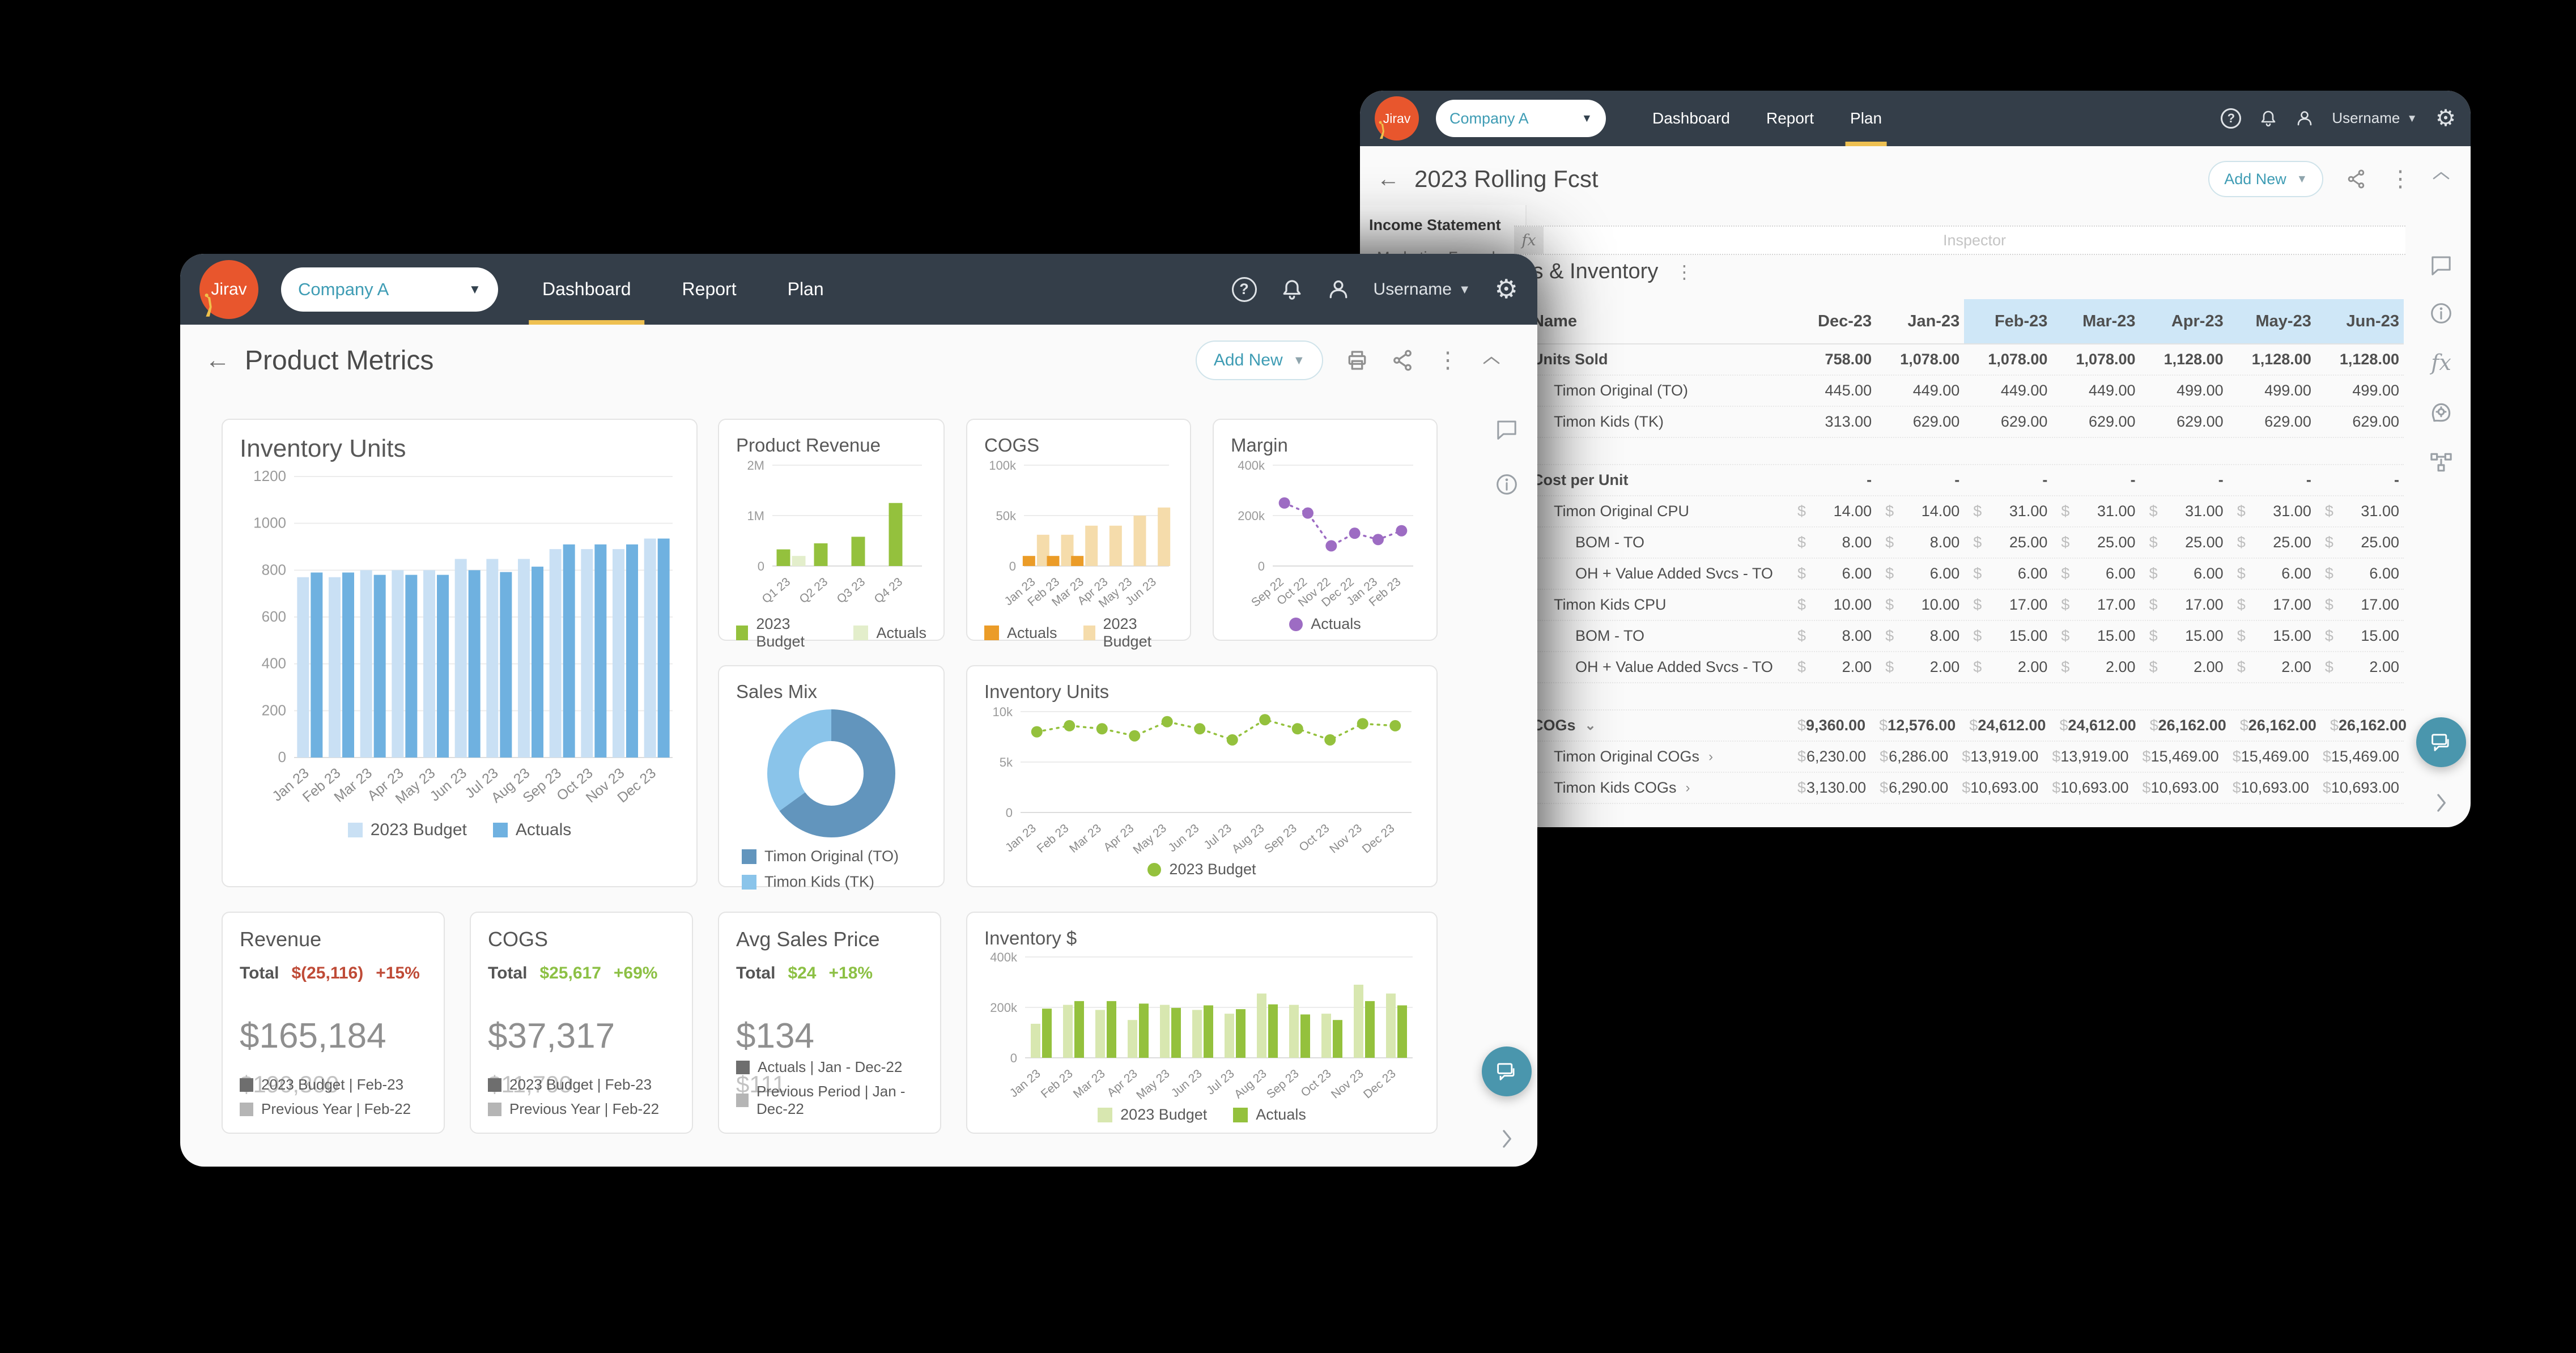 The width and height of the screenshot is (2576, 1353). Describe the element at coordinates (2441, 412) in the screenshot. I see `ai-assist-icon` at that location.